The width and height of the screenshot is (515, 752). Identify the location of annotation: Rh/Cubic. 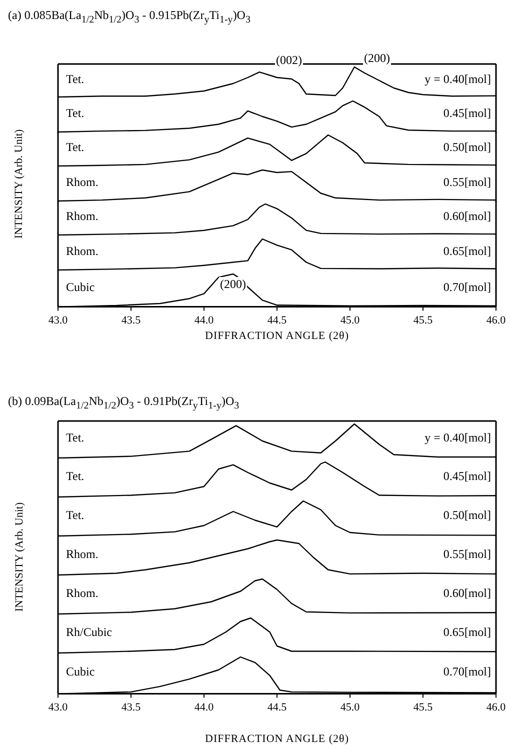
(89, 631).